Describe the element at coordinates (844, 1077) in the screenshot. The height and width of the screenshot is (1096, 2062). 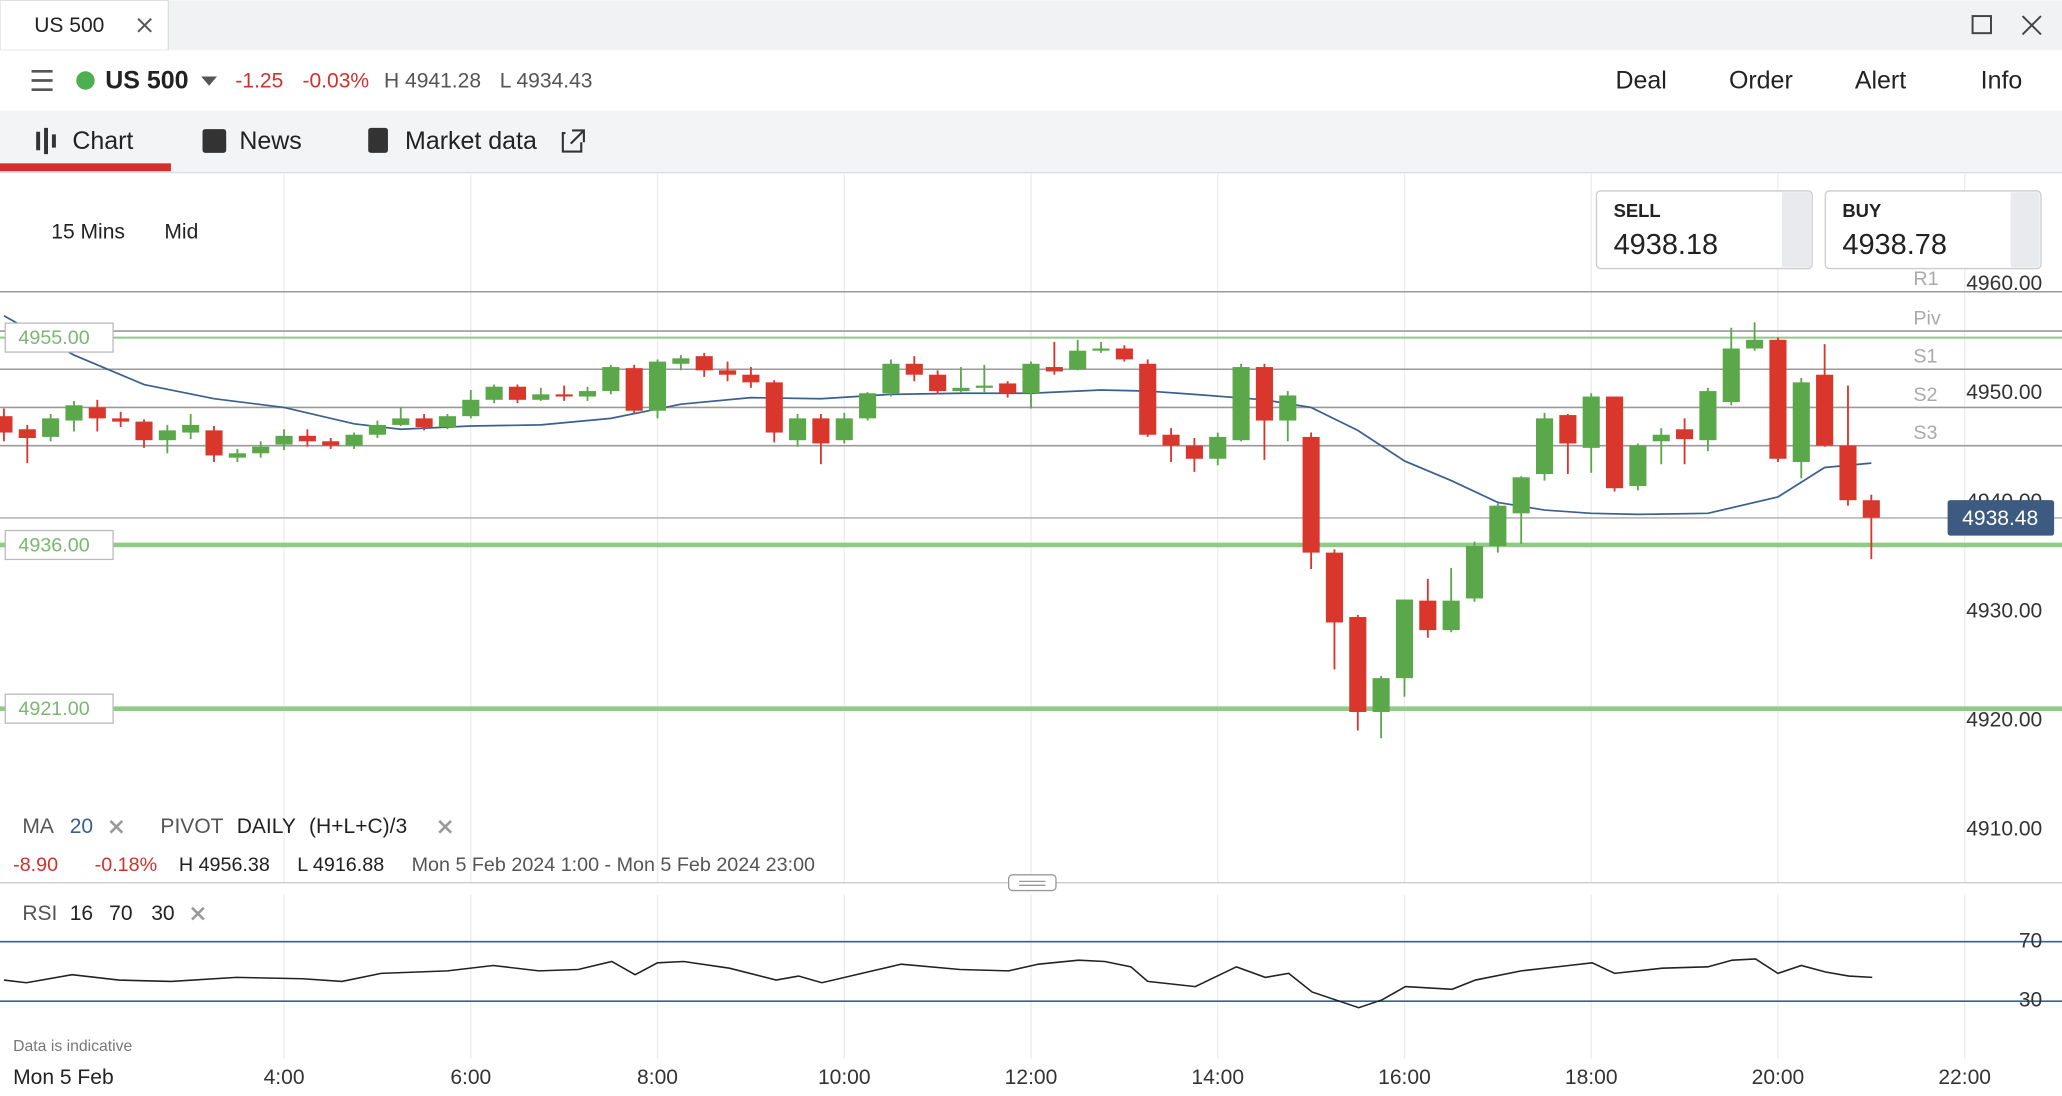
I see `x-tick-label: 10:00` at that location.